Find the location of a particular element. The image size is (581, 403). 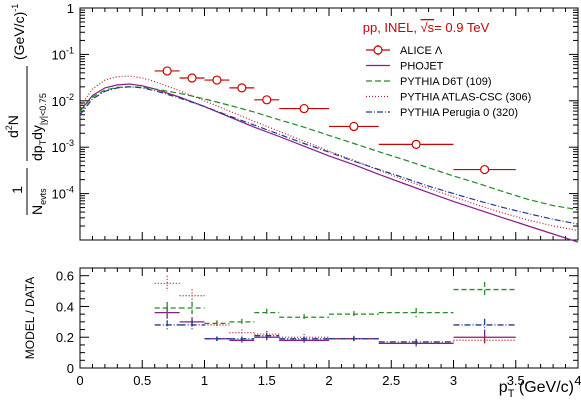

y-tick-label: 10⁻⁴ is located at coordinates (63, 193).